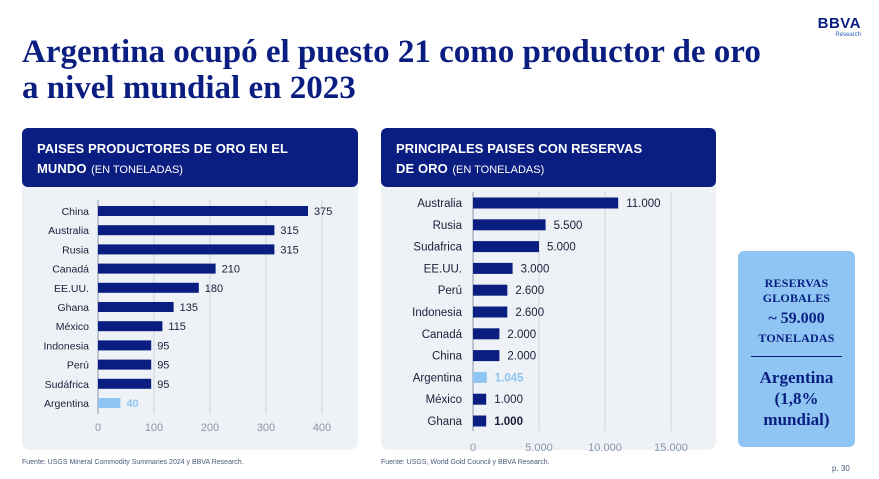 The height and width of the screenshot is (479, 879). Describe the element at coordinates (561, 248) in the screenshot. I see `data-label-sudafrica: 5.000` at that location.